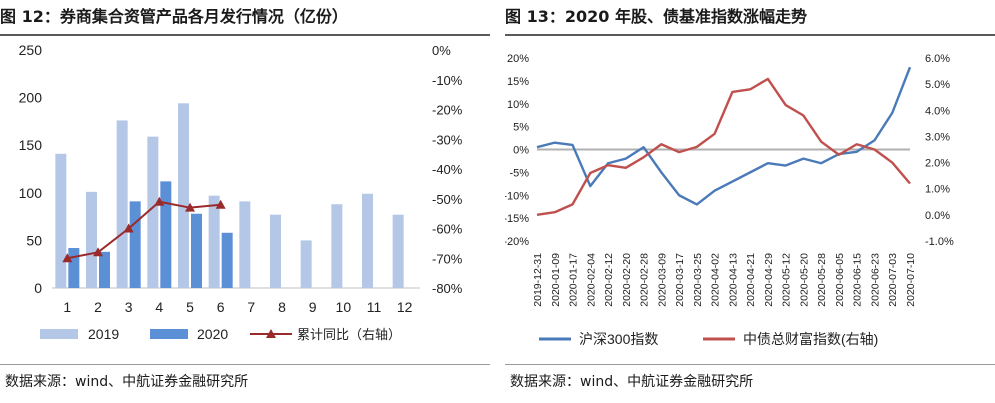  What do you see at coordinates (374, 307) in the screenshot?
I see `x-tick-label: 11` at bounding box center [374, 307].